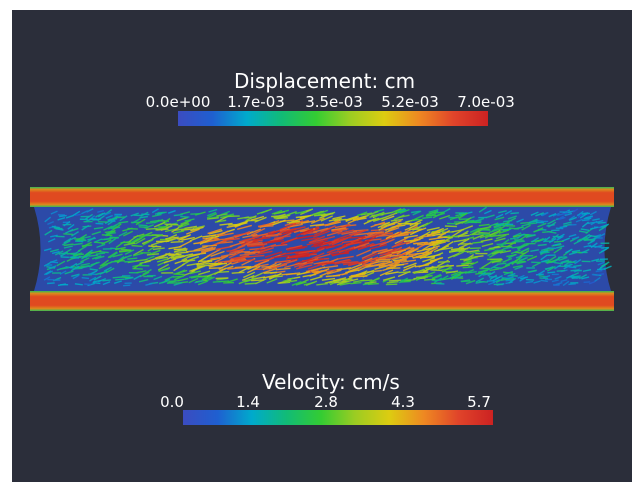 Image resolution: width=635 pixels, height=486 pixels. What do you see at coordinates (338, 417) in the screenshot?
I see `velocity-color-bar` at bounding box center [338, 417].